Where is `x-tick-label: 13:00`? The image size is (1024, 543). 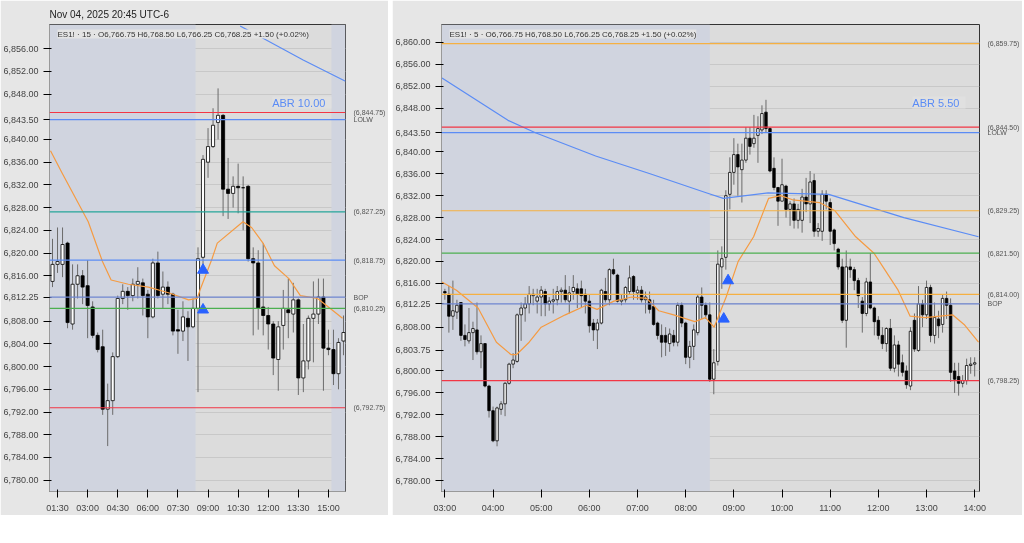
x-tick-label: 13:00 is located at coordinates (926, 507).